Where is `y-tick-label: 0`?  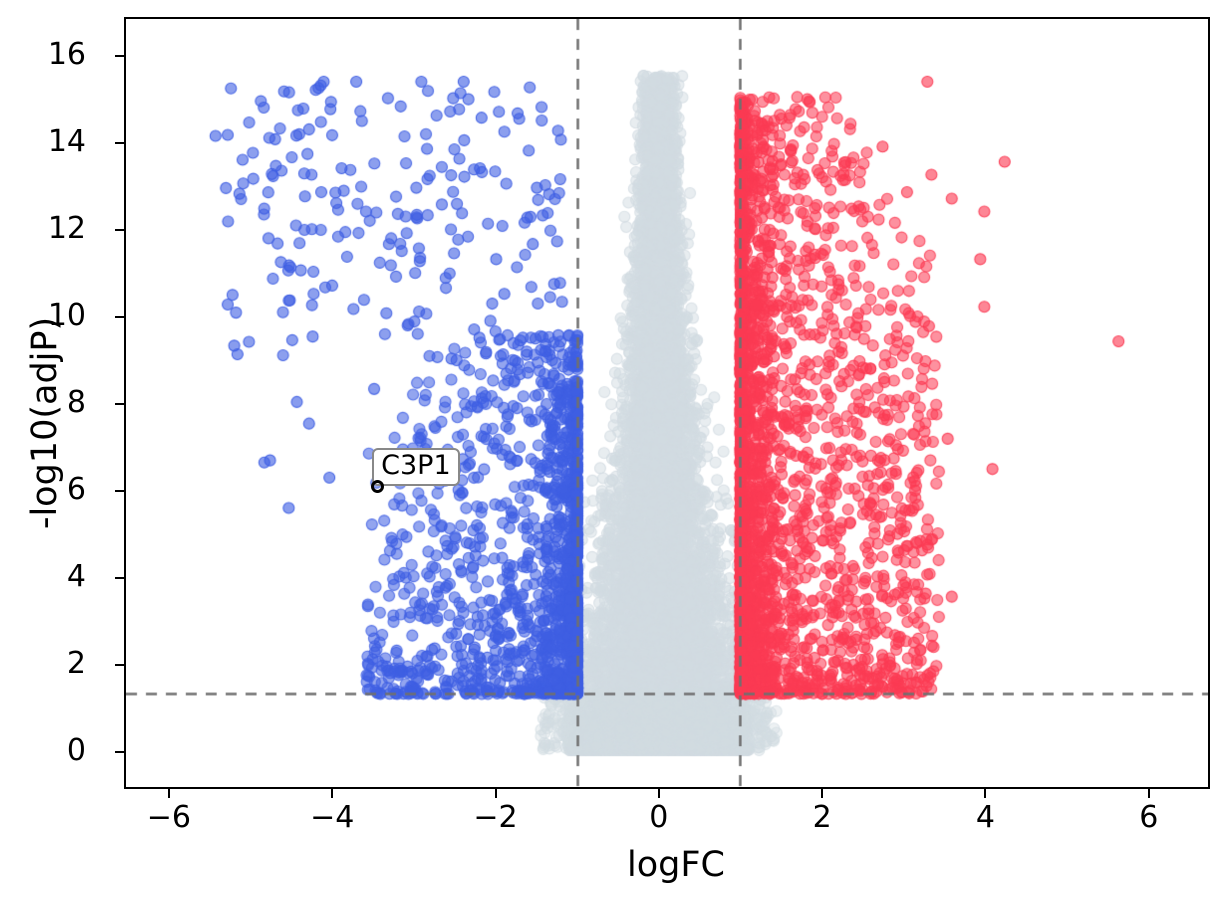
y-tick-label: 0 is located at coordinates (76, 751).